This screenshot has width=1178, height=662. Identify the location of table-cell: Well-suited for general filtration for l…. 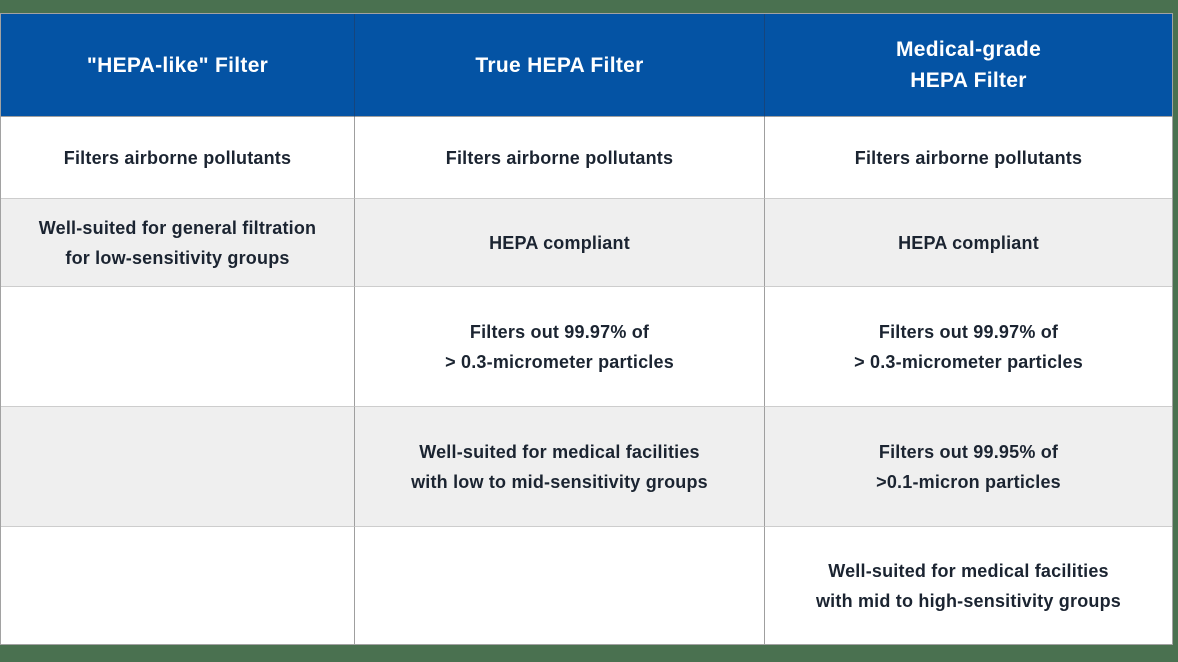
(178, 243).